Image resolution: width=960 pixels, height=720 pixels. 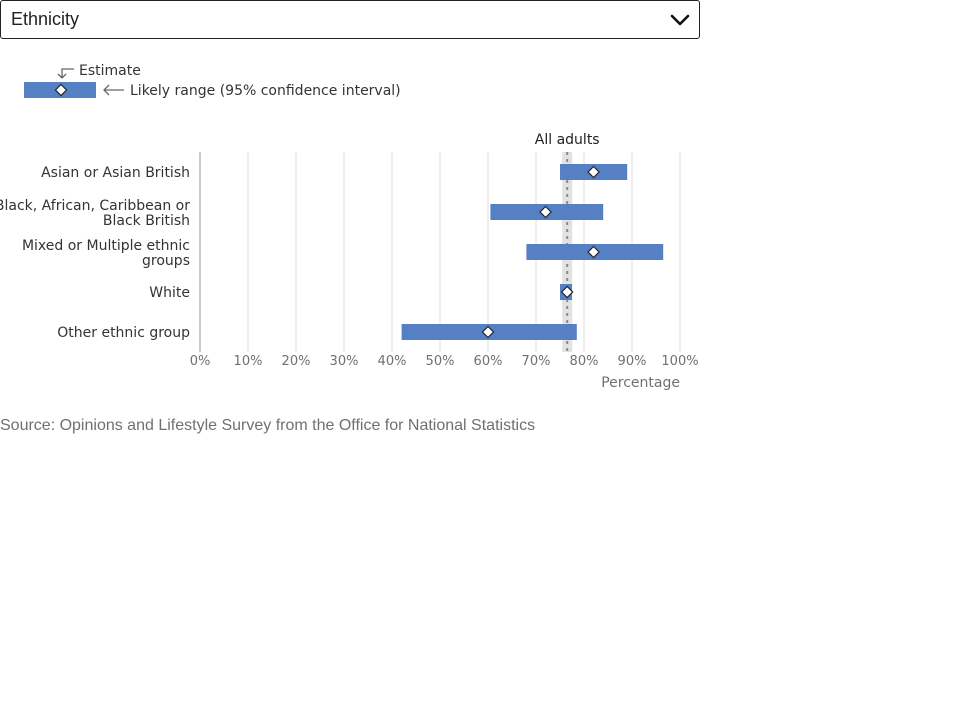 What do you see at coordinates (65, 73) in the screenshot?
I see `estimate-arrow-icon` at bounding box center [65, 73].